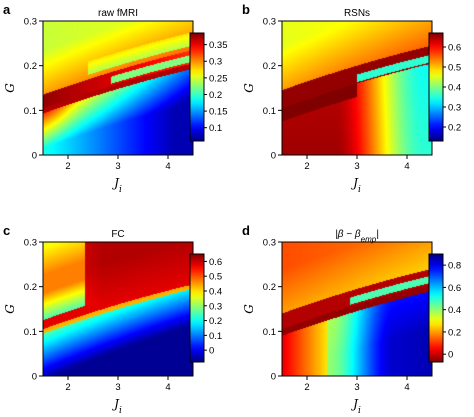 This screenshot has height=417, width=474. Describe the element at coordinates (118, 13) in the screenshot. I see `panel-title: raw fMRI` at that location.